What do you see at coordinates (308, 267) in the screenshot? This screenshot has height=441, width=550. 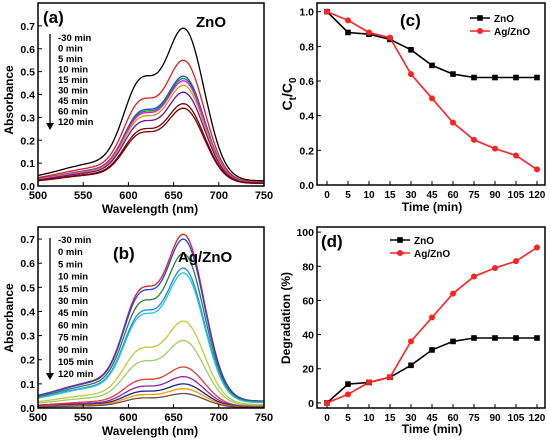 I see `y-tick-label: 80` at bounding box center [308, 267].